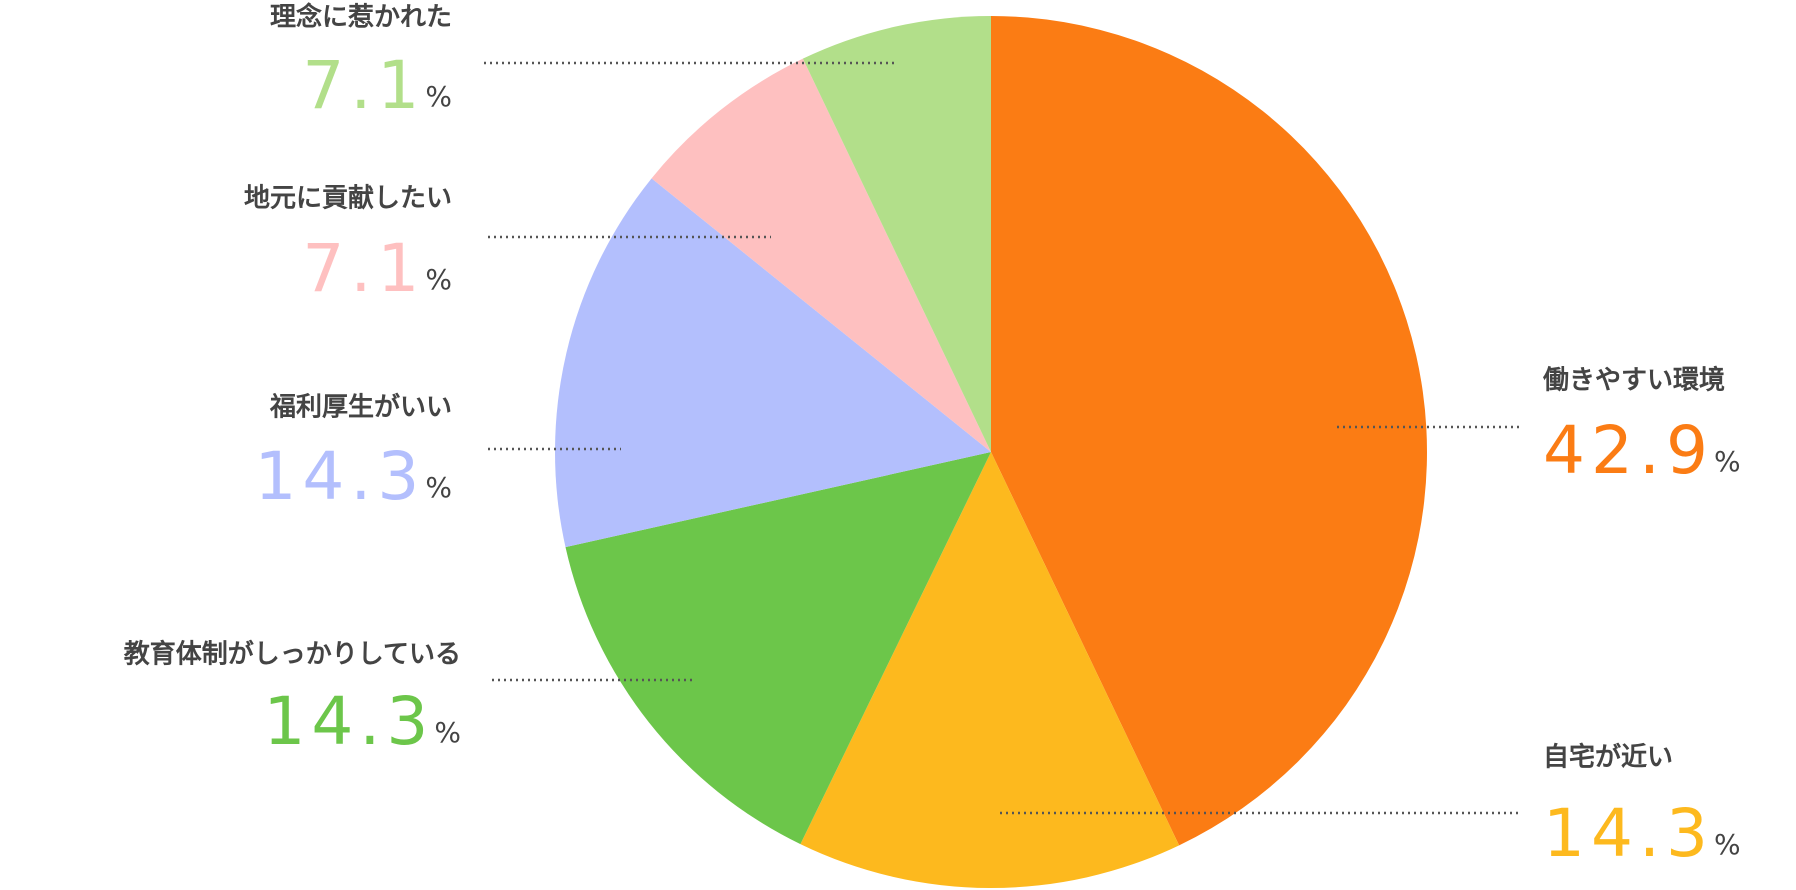  What do you see at coordinates (1608, 757) in the screenshot?
I see `category-label: 自宅が近い` at bounding box center [1608, 757].